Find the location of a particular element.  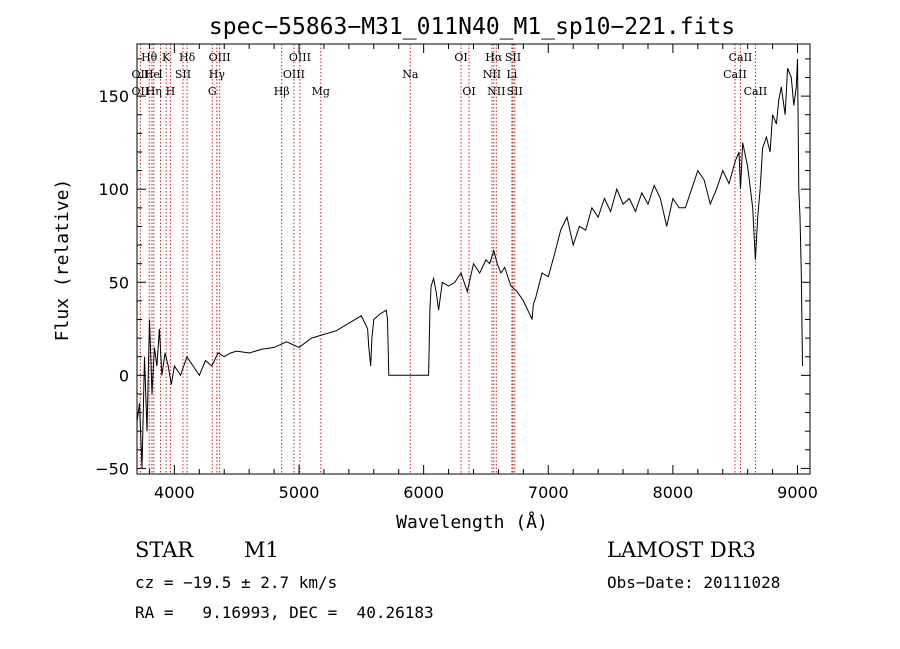

y-tick-labels: −50 0 50 100 150 is located at coordinates (112, 282).